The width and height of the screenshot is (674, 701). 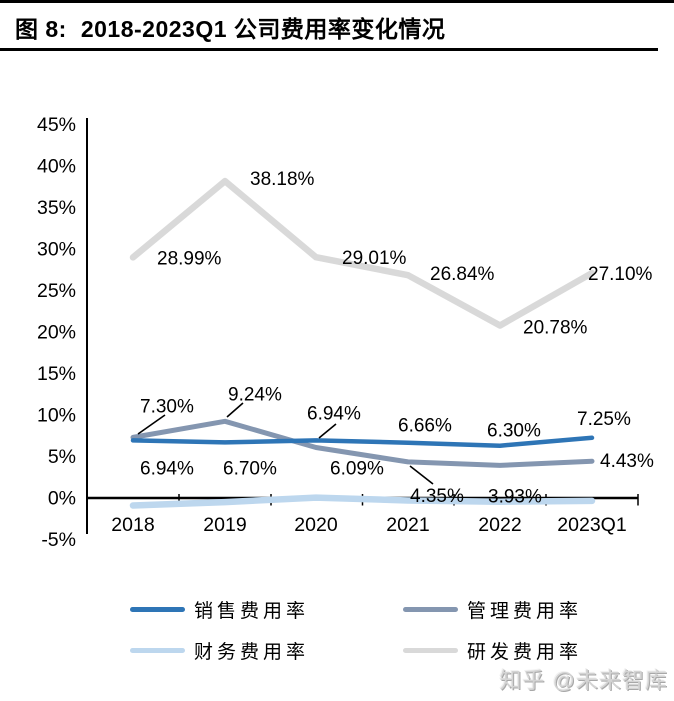 I want to click on sales-line-swatch-icon, so click(x=157, y=609).